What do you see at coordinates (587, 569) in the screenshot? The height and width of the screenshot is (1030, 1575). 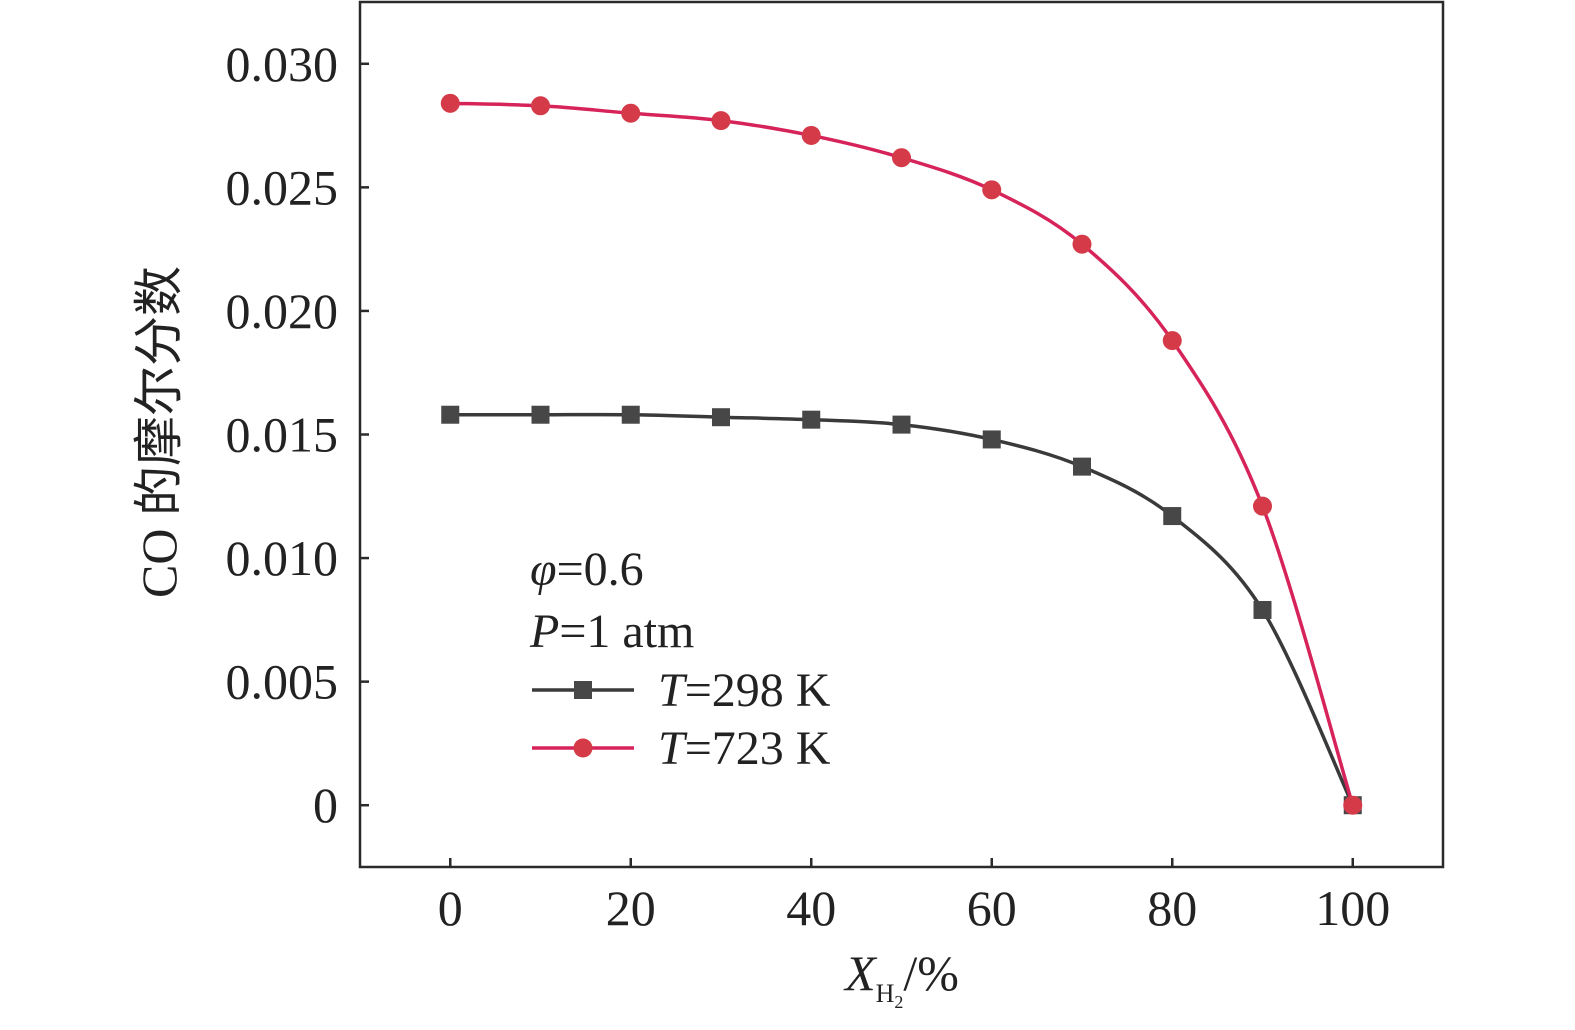 I see `condition-label: φ=0.6` at bounding box center [587, 569].